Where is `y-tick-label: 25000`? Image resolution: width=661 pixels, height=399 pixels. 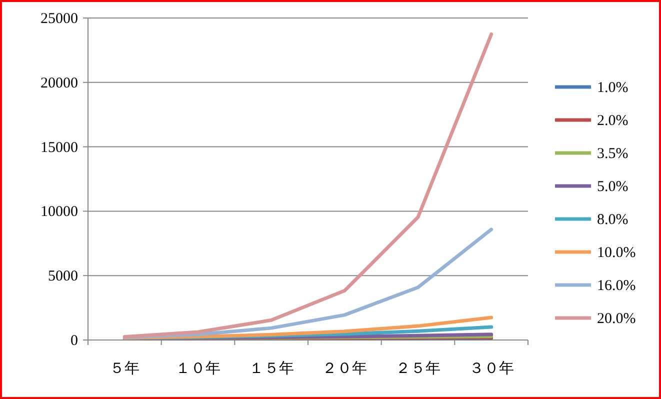 y-tick-label: 25000 is located at coordinates (59, 19).